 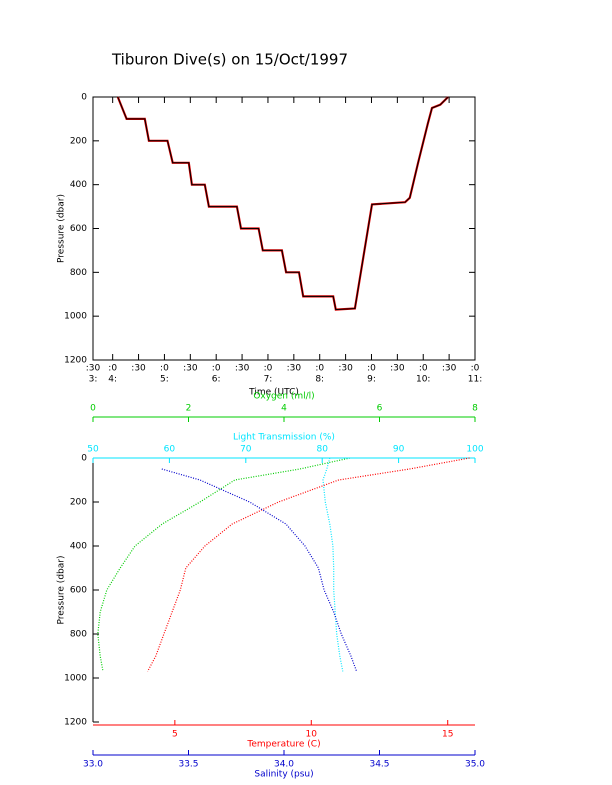 What do you see at coordinates (284, 765) in the screenshot?
I see `x-tick-label: 34.0` at bounding box center [284, 765].